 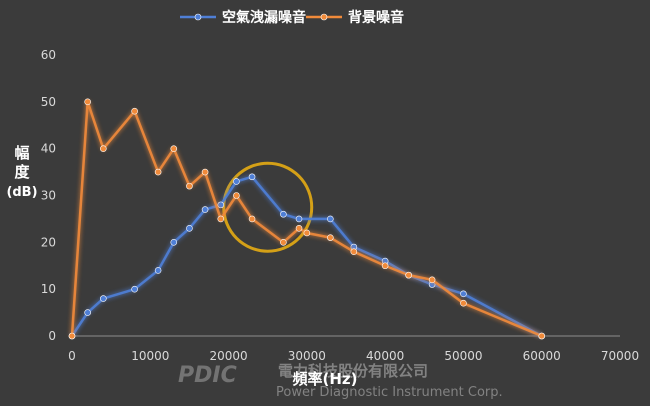 I want to click on highlight-area, so click(x=268, y=207).